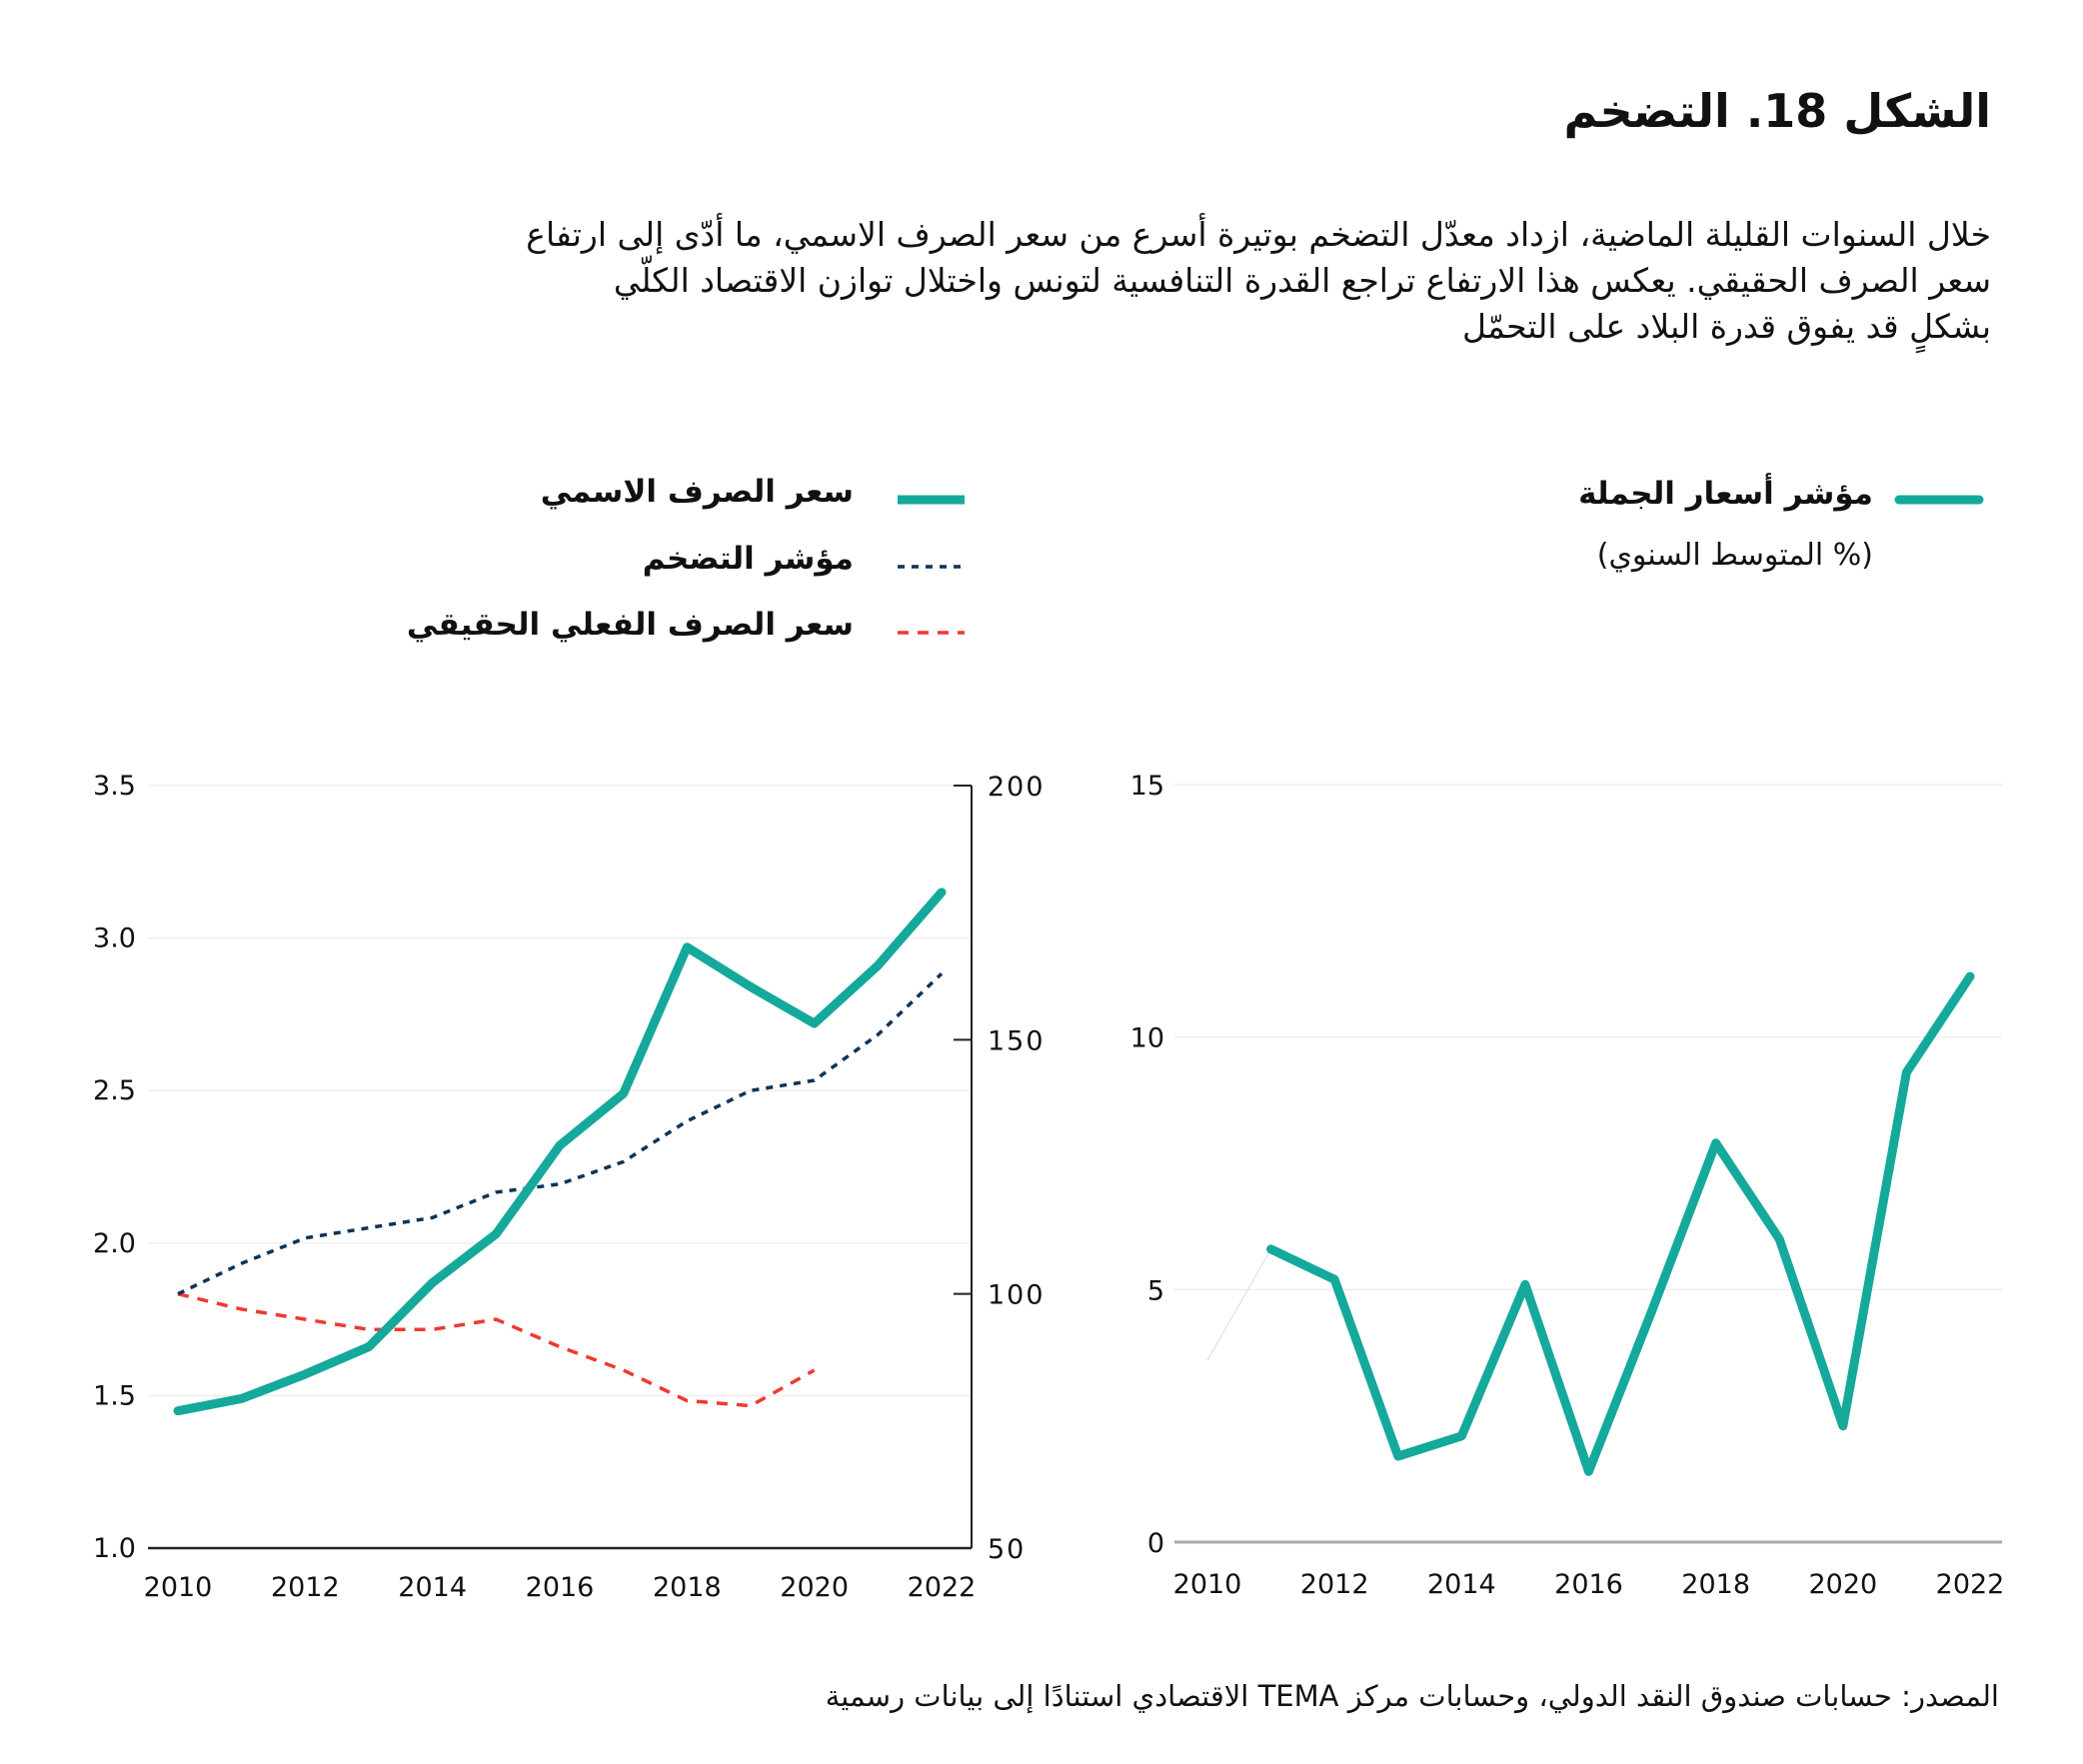  What do you see at coordinates (748, 559) in the screenshot?
I see `legend-label-inflation: مؤشر التضخم` at bounding box center [748, 559].